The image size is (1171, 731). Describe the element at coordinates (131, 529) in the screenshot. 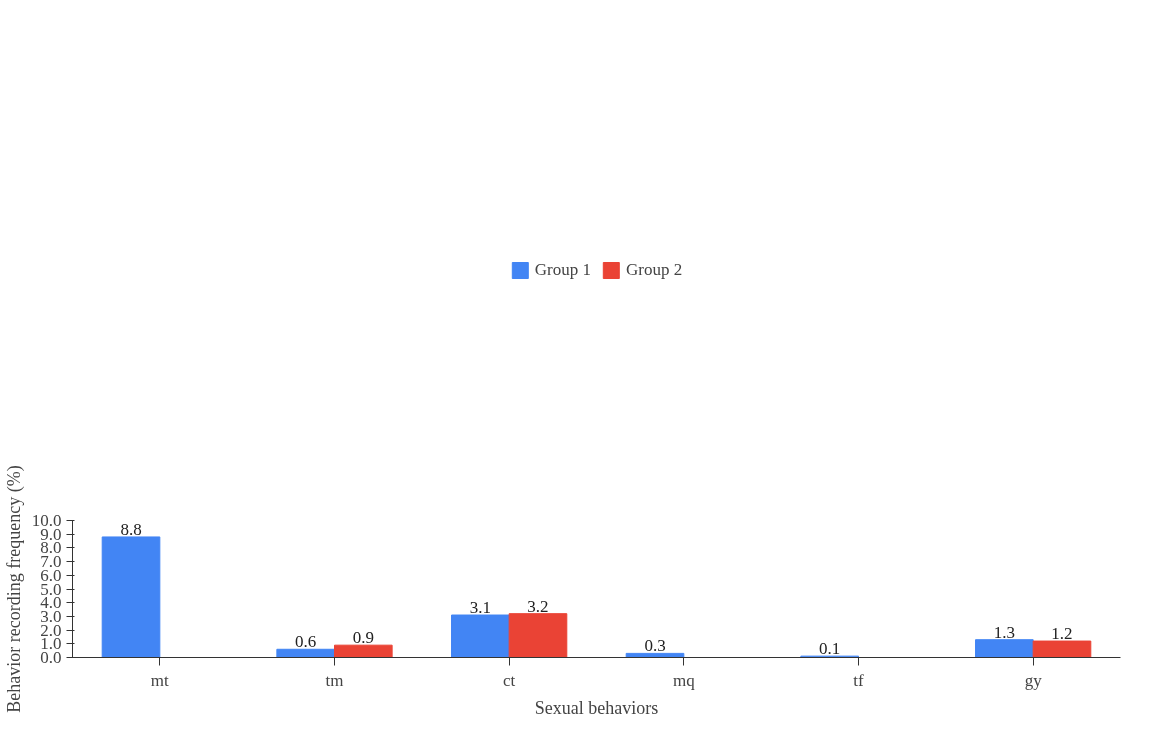

I see `data-label: 8.8` at that location.